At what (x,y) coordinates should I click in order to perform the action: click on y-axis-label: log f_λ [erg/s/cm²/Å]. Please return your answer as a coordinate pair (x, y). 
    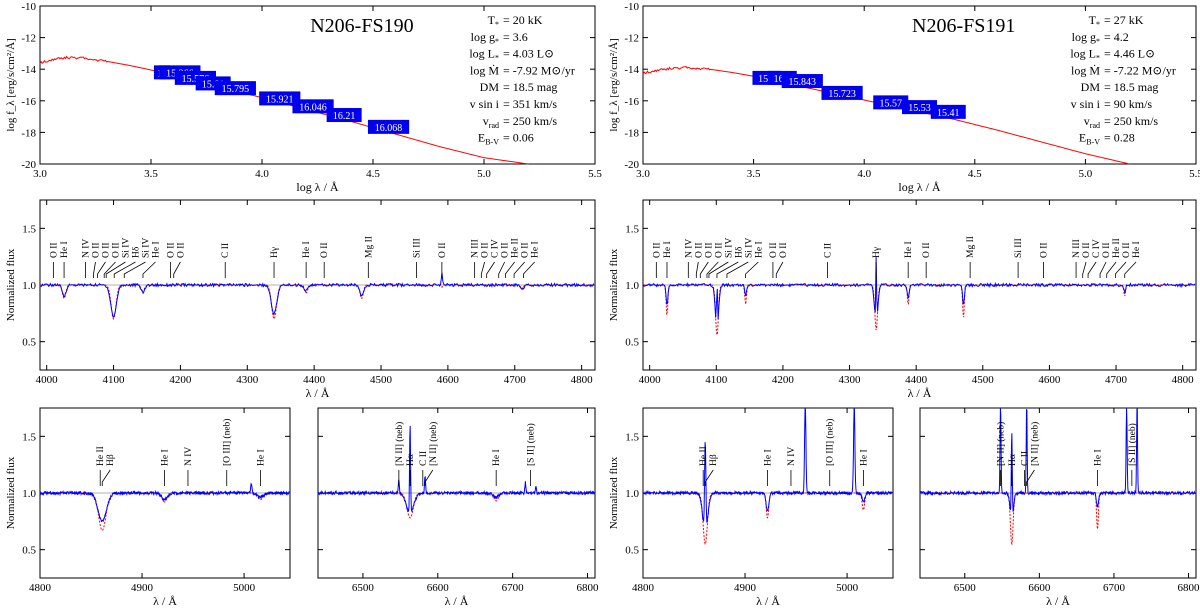
    Looking at the image, I should click on (614, 84).